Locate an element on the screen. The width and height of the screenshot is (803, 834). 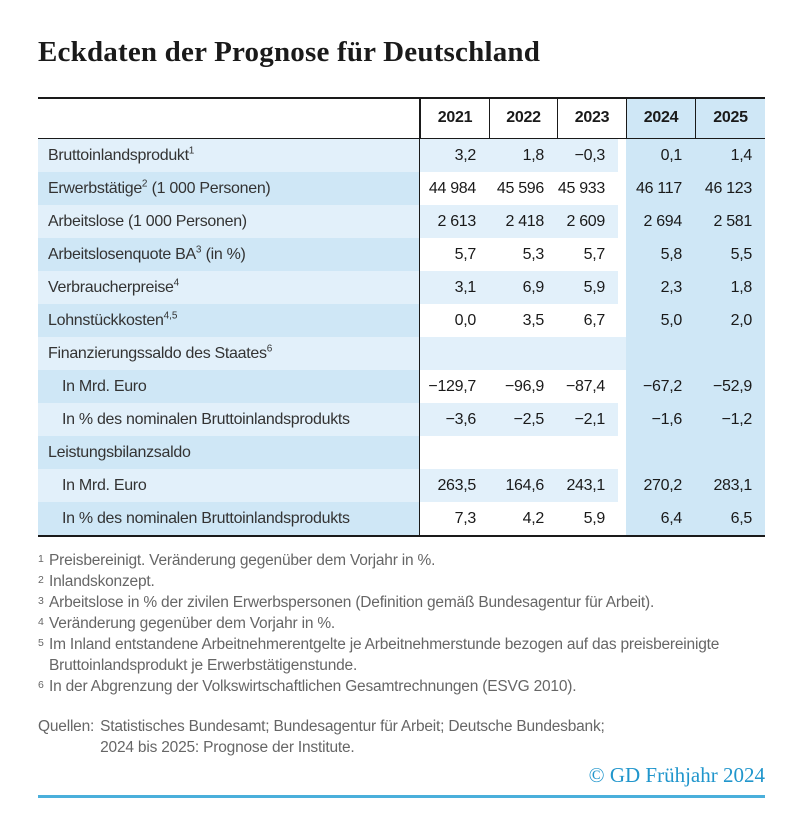
value-cell-forecast: 2,0 is located at coordinates (730, 320).